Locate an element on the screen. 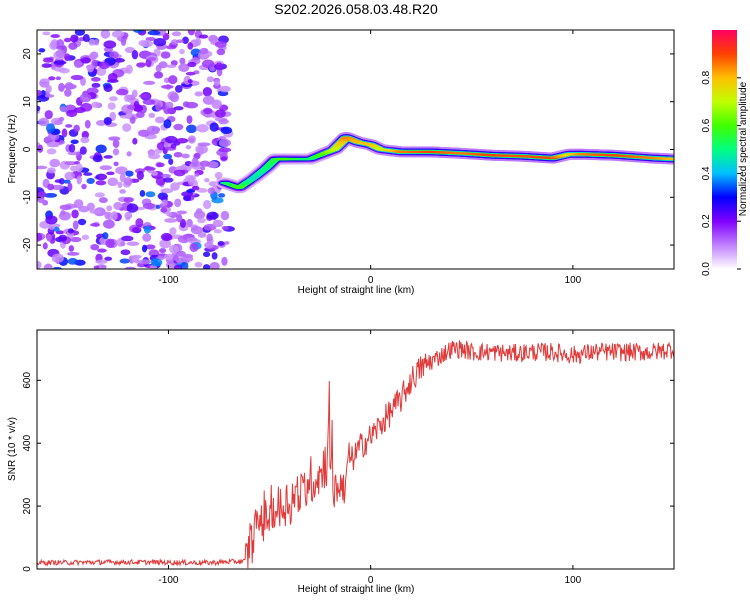 The height and width of the screenshot is (600, 750). colorbar-tick-label: 0.6 is located at coordinates (706, 125).